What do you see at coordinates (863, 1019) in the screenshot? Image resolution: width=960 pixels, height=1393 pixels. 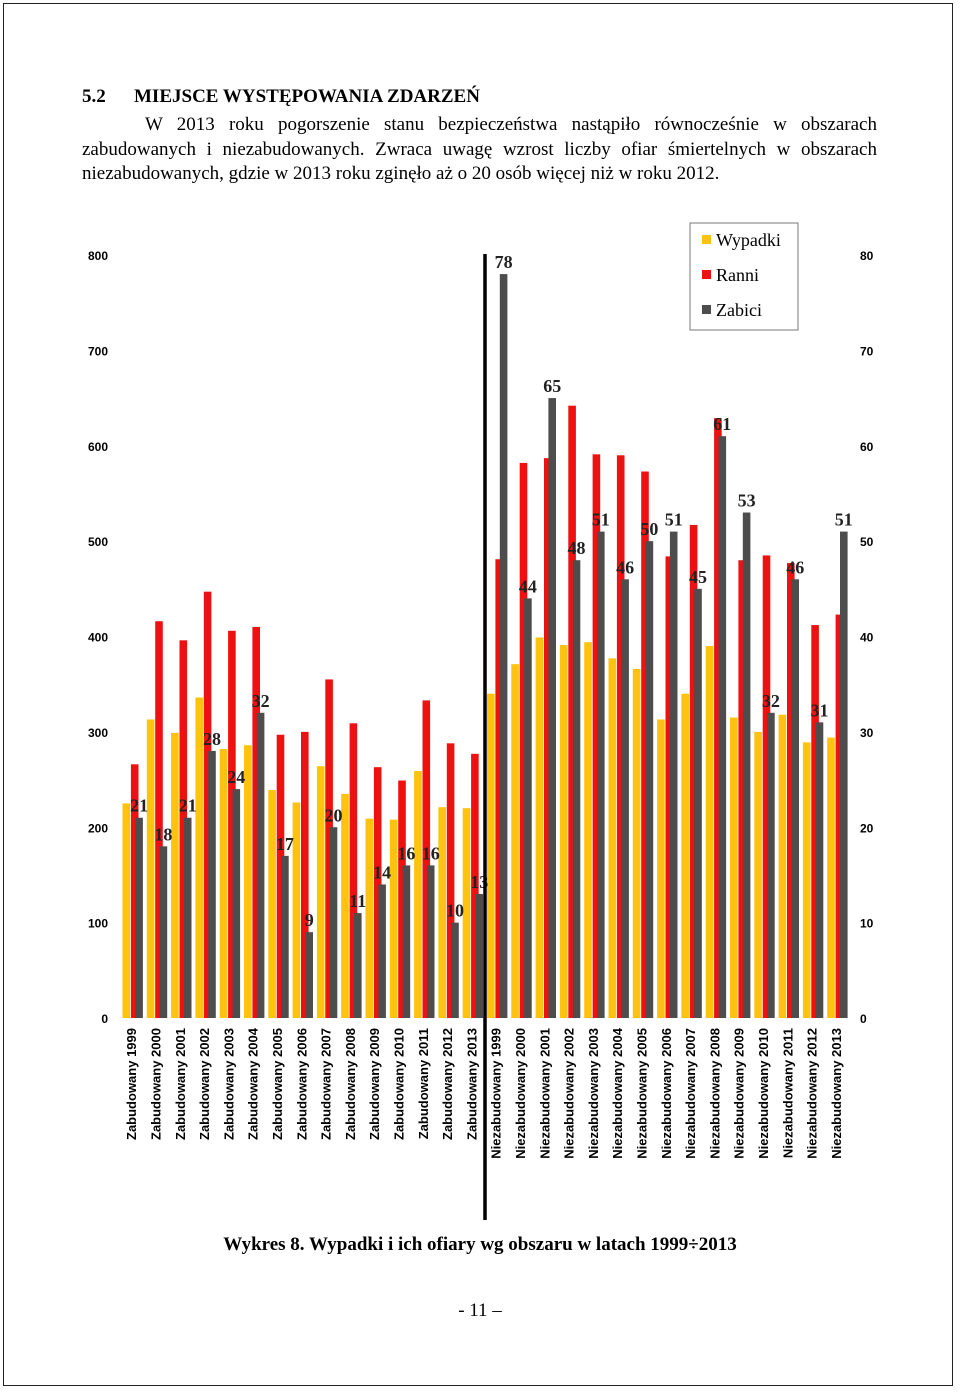 I see `y-tick-right: 0` at bounding box center [863, 1019].